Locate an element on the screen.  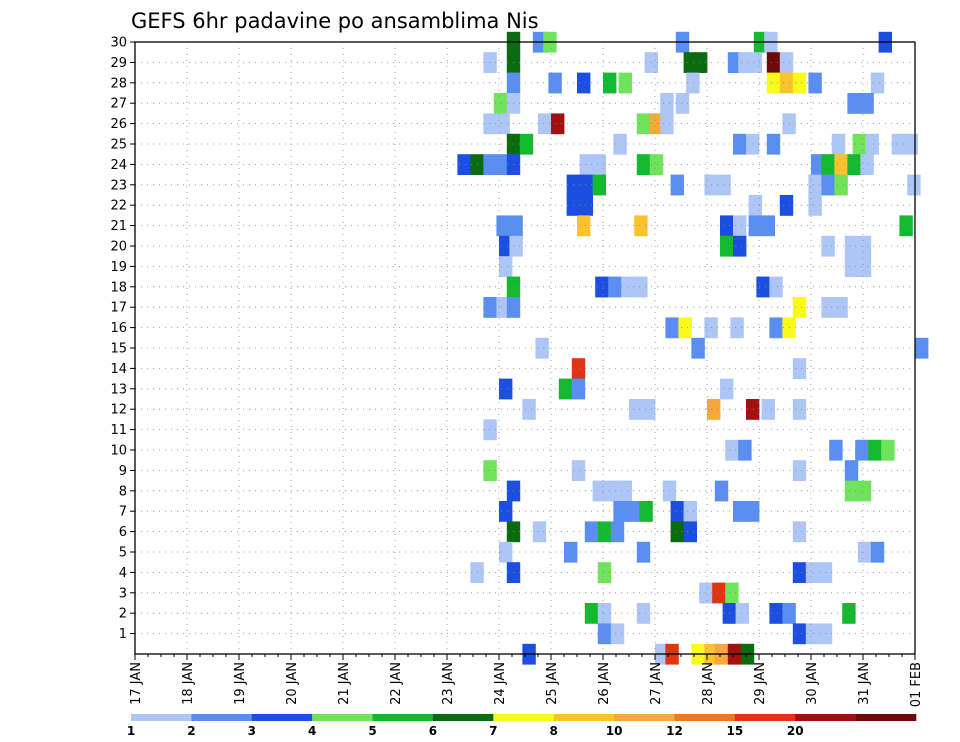
y-tick-label: 1 is located at coordinates (123, 634).